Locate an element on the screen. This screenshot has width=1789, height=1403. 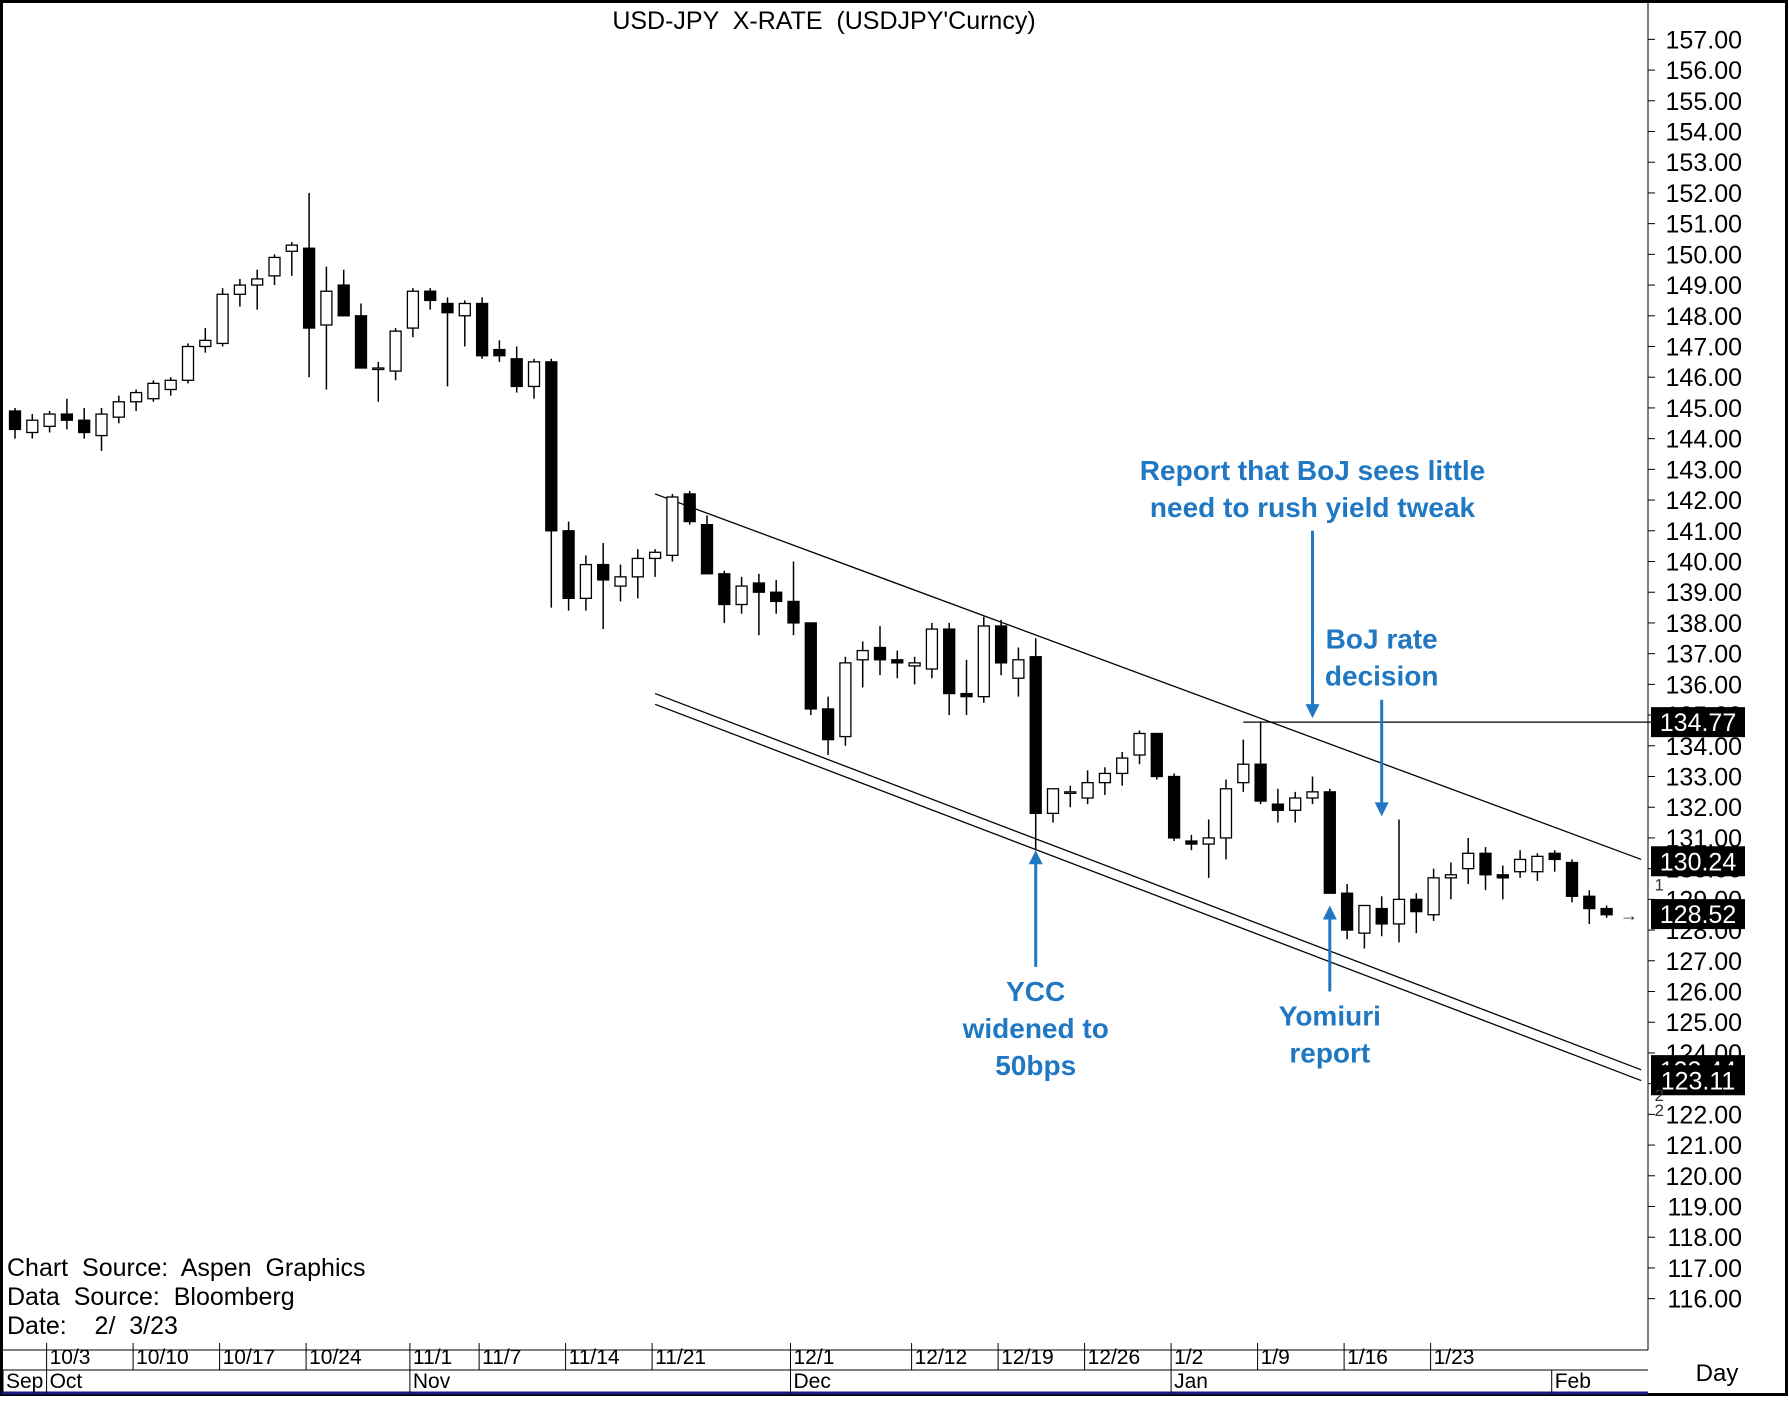
x-week-tick-label: 11/14 is located at coordinates (594, 1357).